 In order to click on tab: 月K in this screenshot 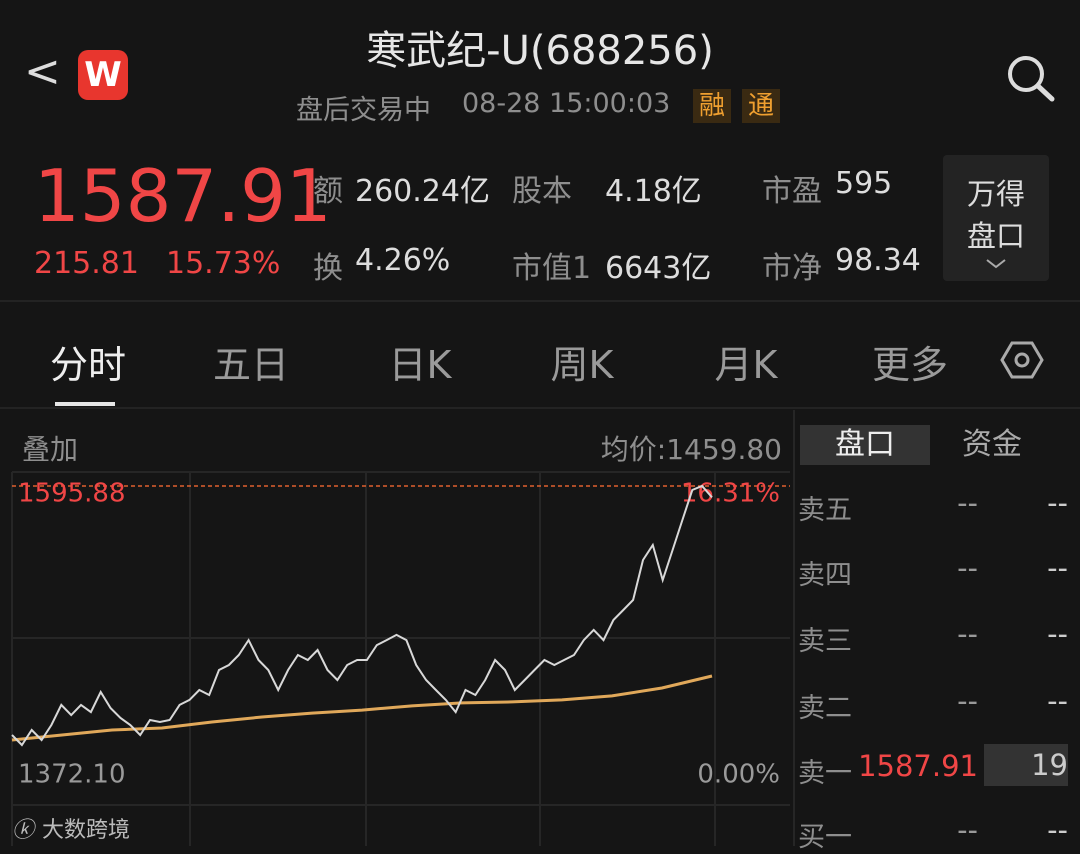, I will do `click(746, 365)`.